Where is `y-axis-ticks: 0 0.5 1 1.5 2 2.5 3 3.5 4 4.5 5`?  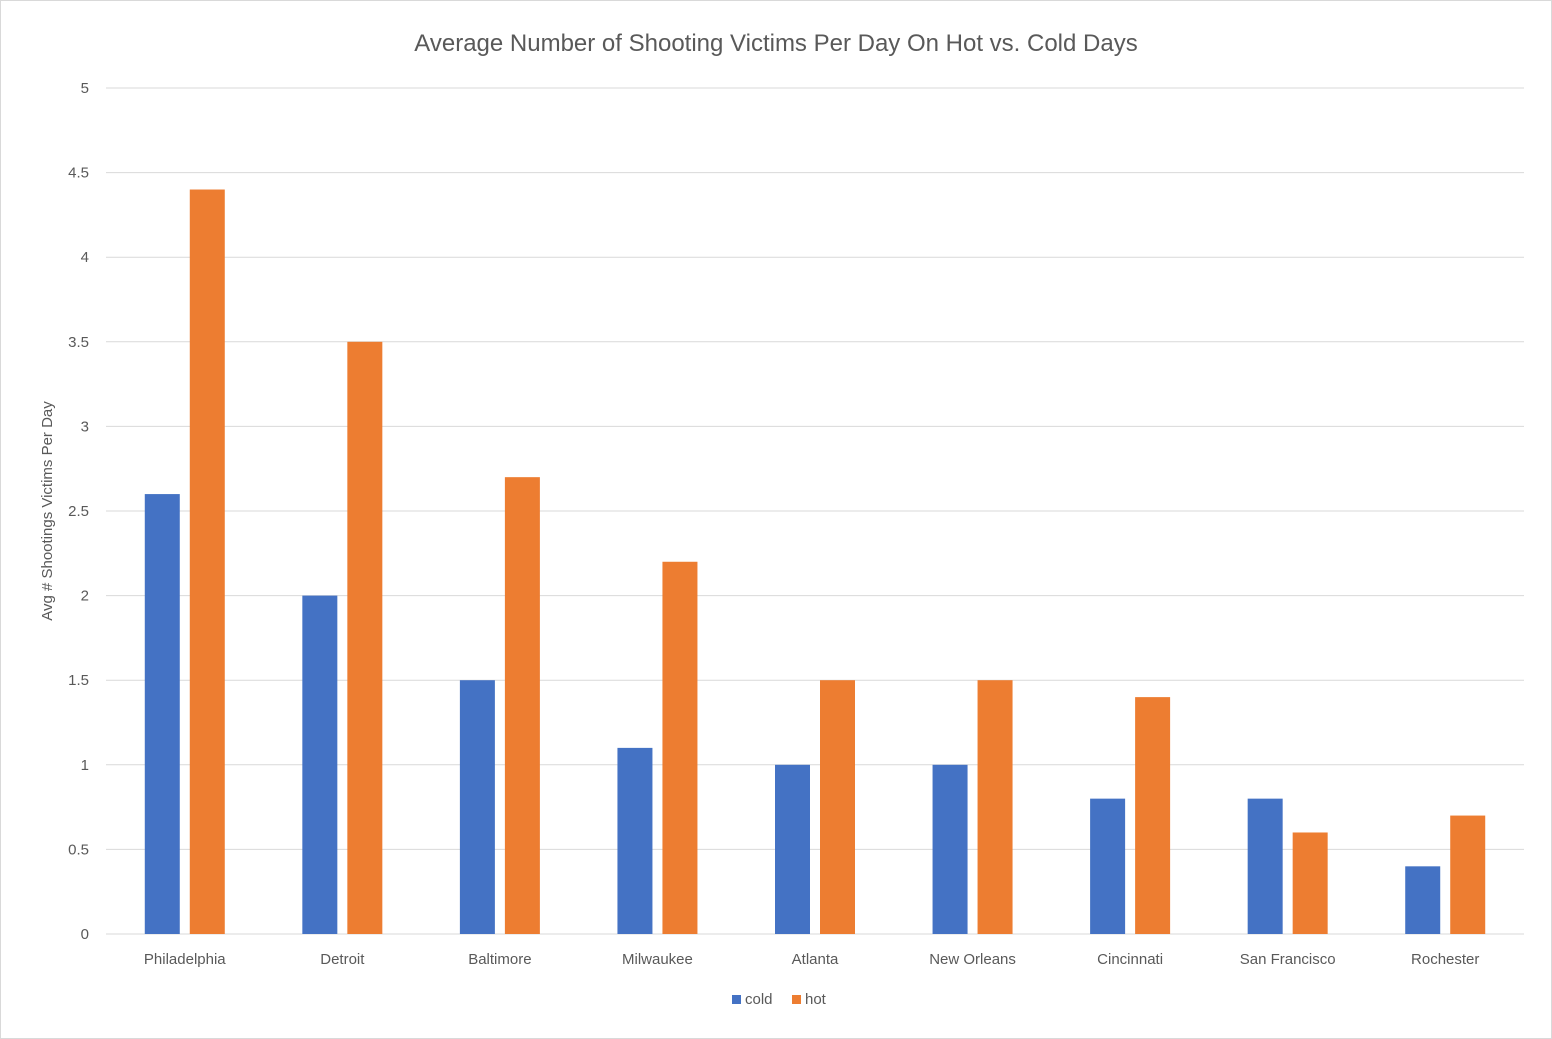
y-axis-ticks: 0 0.5 1 1.5 2 2.5 3 3.5 4 4.5 5 is located at coordinates (78, 511).